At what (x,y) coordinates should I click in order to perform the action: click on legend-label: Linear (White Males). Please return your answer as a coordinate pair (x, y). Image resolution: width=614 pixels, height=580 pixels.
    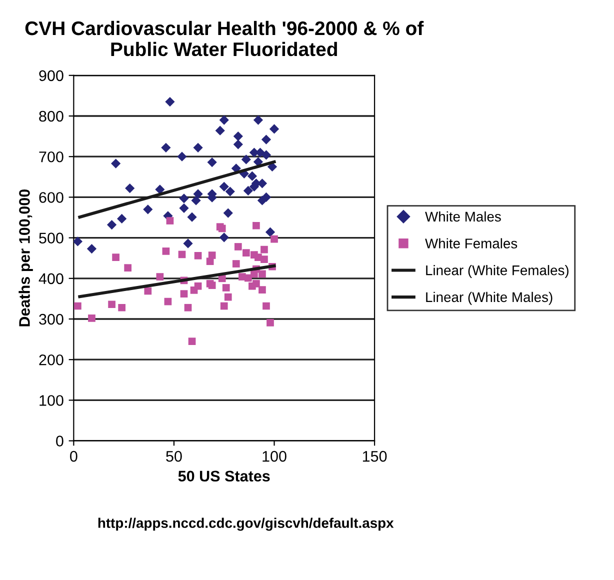
    Looking at the image, I should click on (489, 298).